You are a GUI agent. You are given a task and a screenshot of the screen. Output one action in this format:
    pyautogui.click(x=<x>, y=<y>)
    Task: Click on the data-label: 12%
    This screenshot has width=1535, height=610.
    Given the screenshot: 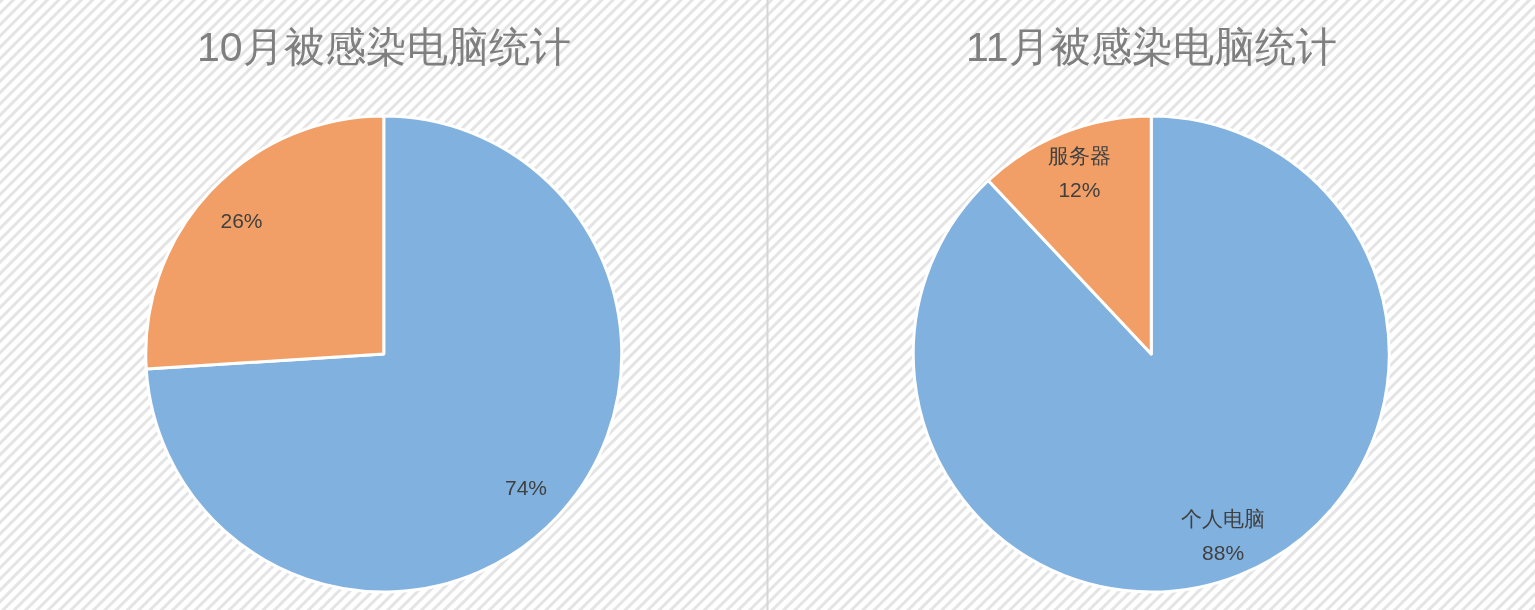 What is the action you would take?
    pyautogui.click(x=1079, y=190)
    